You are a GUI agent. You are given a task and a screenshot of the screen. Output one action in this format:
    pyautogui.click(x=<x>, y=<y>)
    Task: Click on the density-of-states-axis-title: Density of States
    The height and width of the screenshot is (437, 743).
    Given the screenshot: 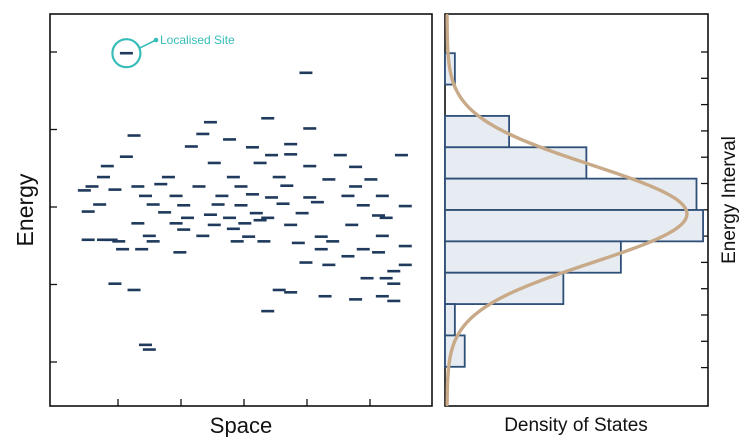 What is the action you would take?
    pyautogui.click(x=576, y=425)
    